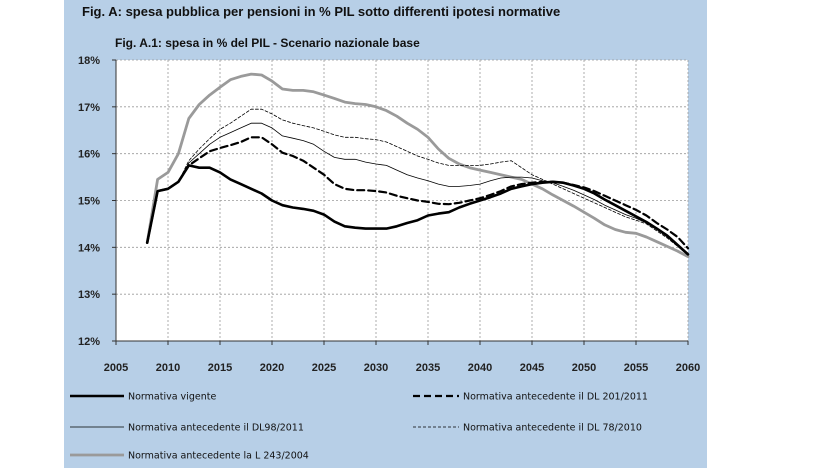 The width and height of the screenshot is (819, 468). What do you see at coordinates (532, 368) in the screenshot?
I see `x-tick-label: 2045` at bounding box center [532, 368].